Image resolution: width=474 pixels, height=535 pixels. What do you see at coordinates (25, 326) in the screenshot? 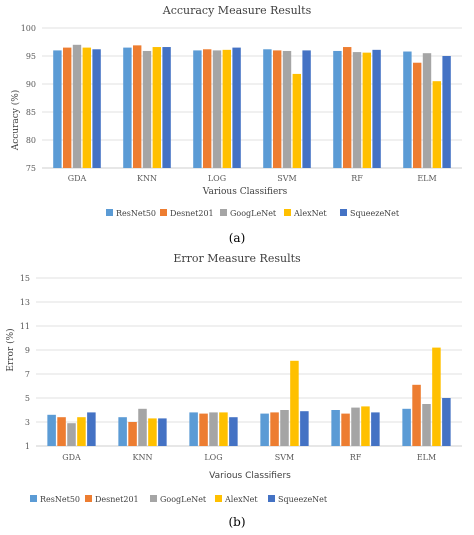
I see `y-tick-label: 11` at bounding box center [25, 326].